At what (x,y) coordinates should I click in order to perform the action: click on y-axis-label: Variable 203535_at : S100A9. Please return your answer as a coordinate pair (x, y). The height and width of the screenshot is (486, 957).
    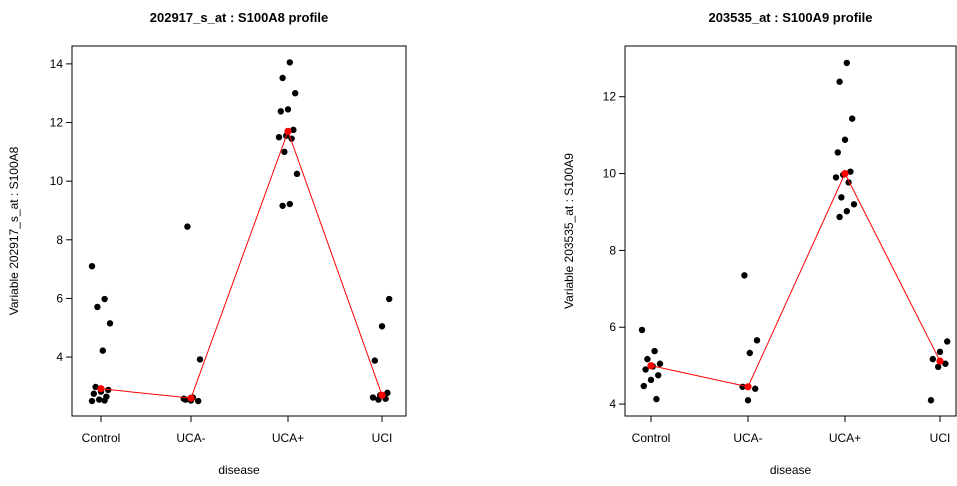
    Looking at the image, I should click on (569, 231).